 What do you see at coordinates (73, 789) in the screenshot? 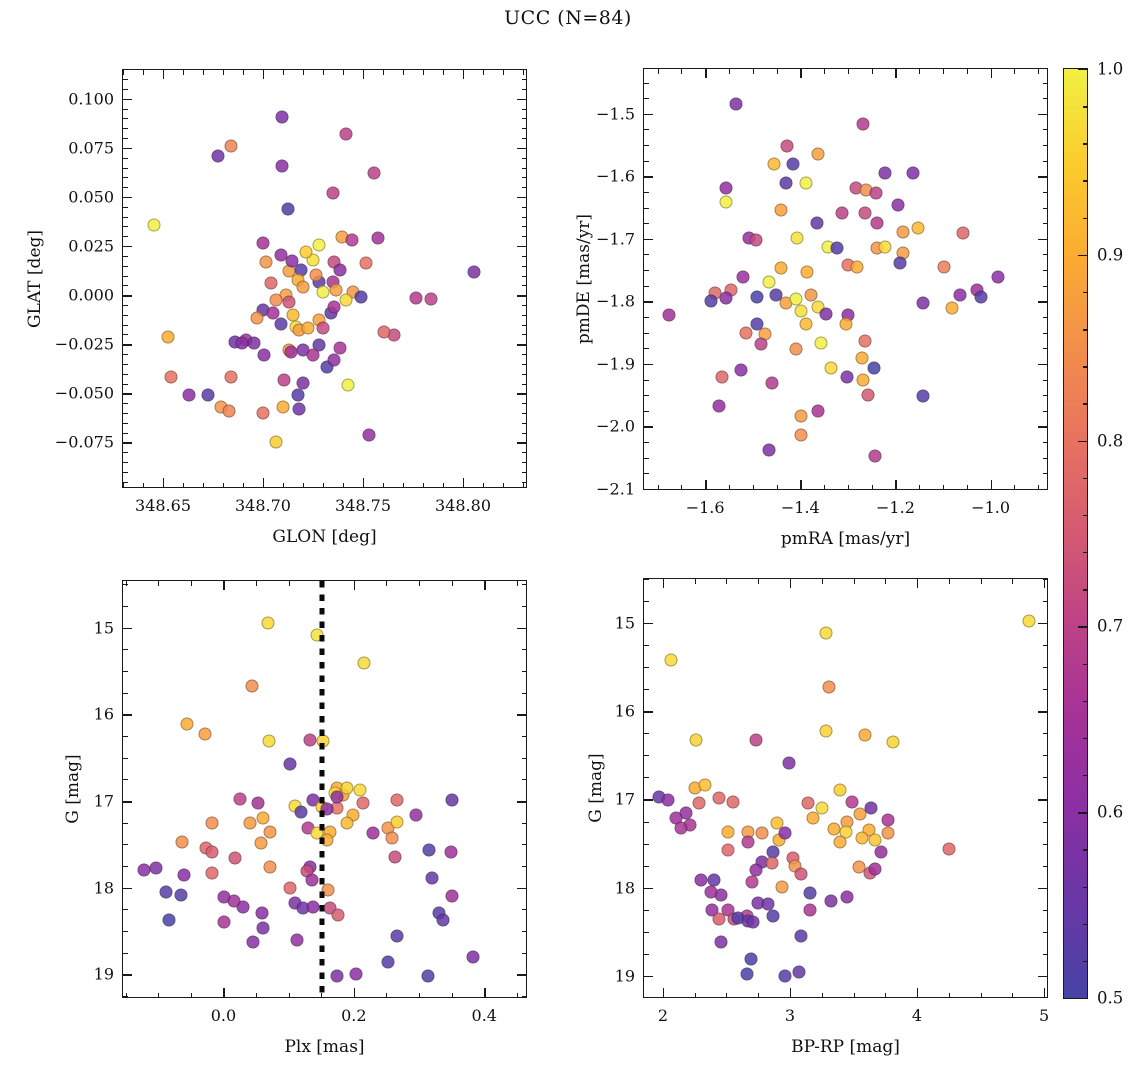
I see `y-axis-label: G [mag]` at bounding box center [73, 789].